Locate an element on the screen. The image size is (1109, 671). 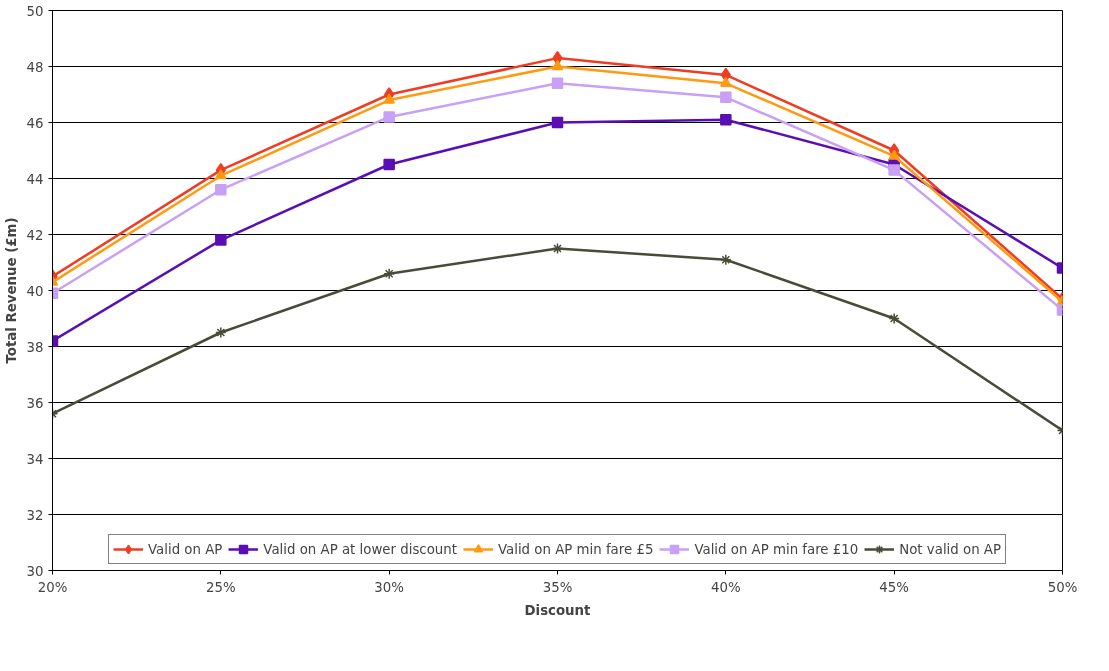
x-tick-label: 45% is located at coordinates (894, 587).